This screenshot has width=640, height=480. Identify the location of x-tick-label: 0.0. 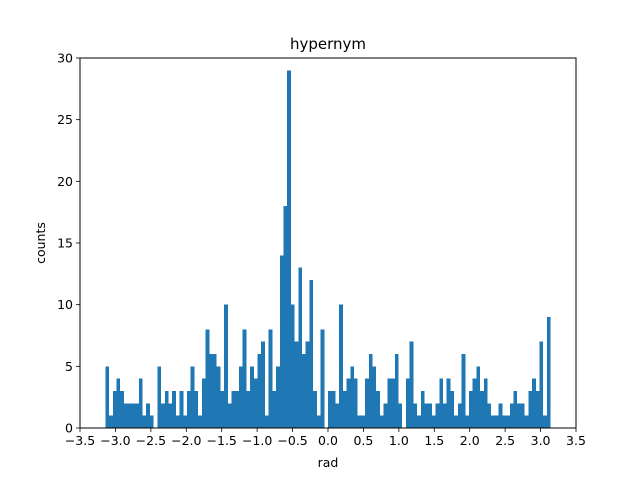
(328, 440).